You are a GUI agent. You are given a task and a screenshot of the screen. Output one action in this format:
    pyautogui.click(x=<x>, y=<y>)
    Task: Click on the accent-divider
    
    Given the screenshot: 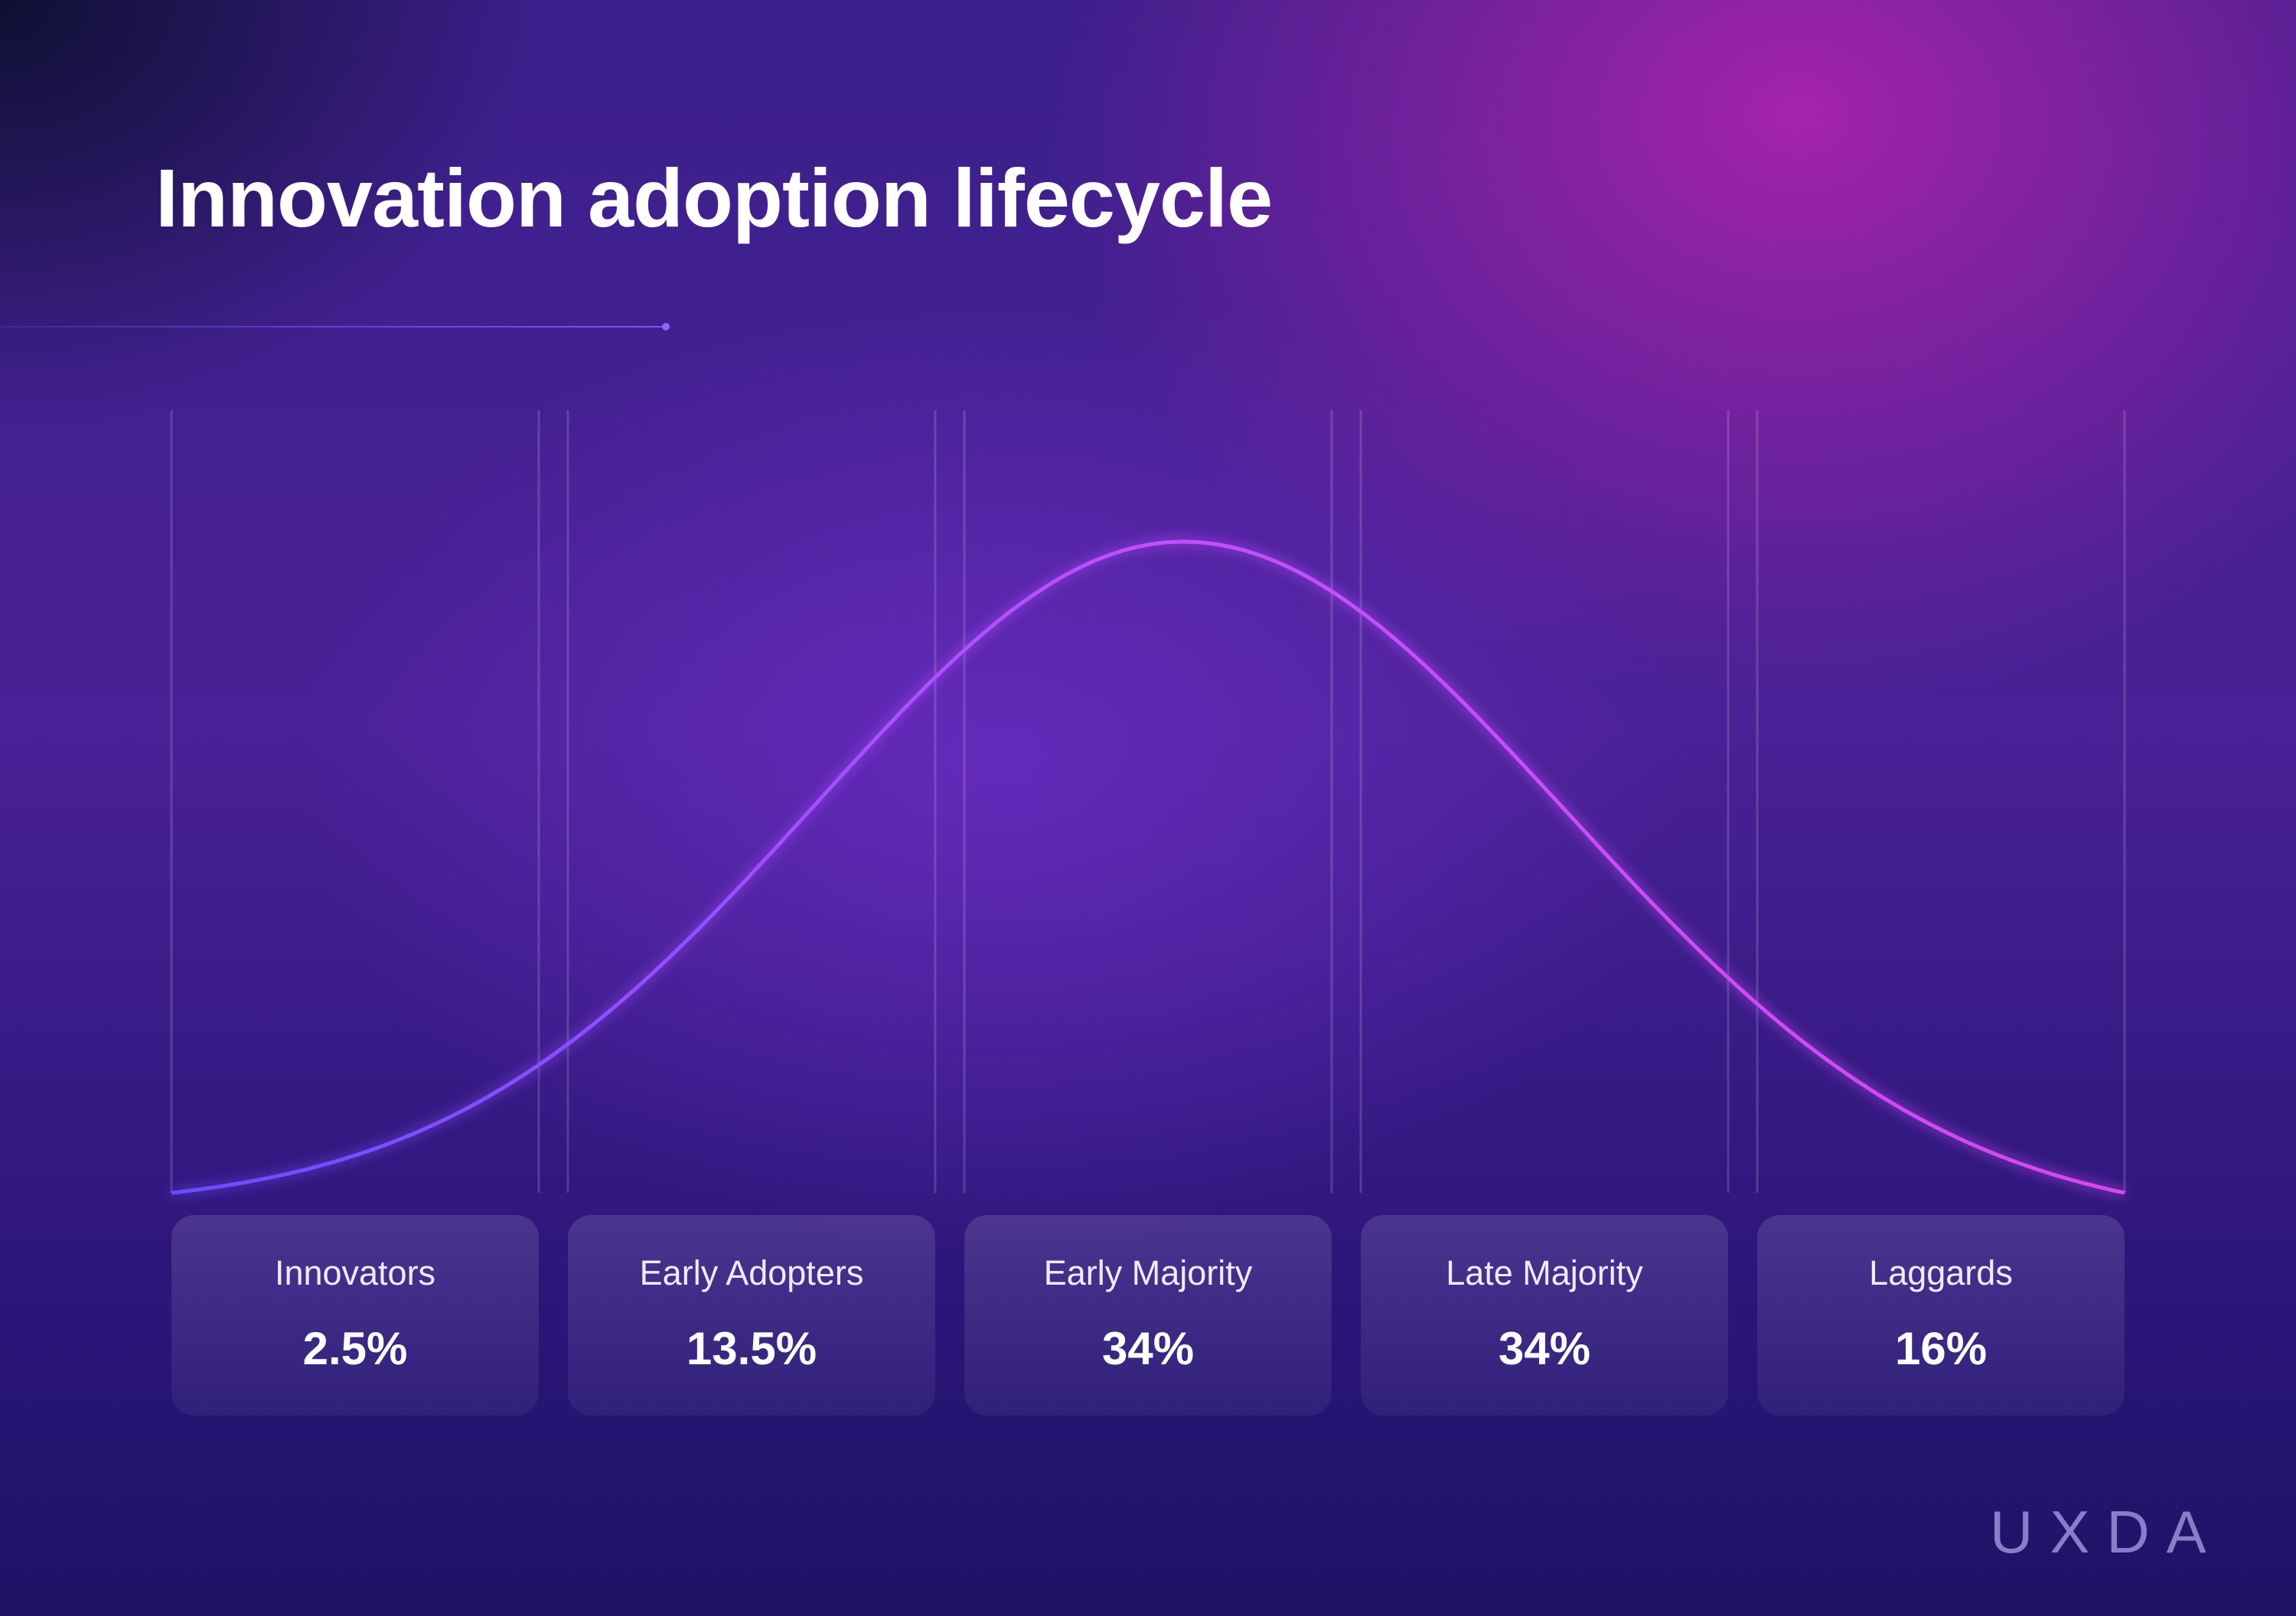 What is the action you would take?
    pyautogui.click(x=333, y=326)
    